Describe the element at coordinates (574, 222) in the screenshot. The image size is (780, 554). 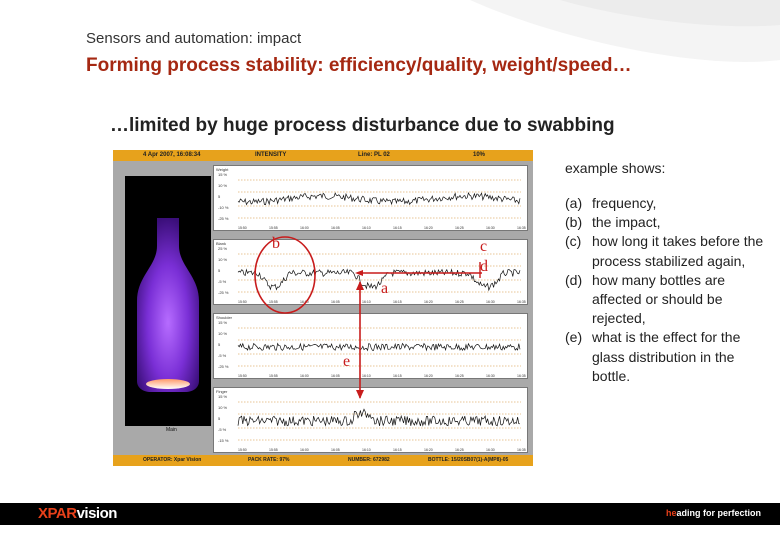
I see `list-item-key: (b)` at that location.